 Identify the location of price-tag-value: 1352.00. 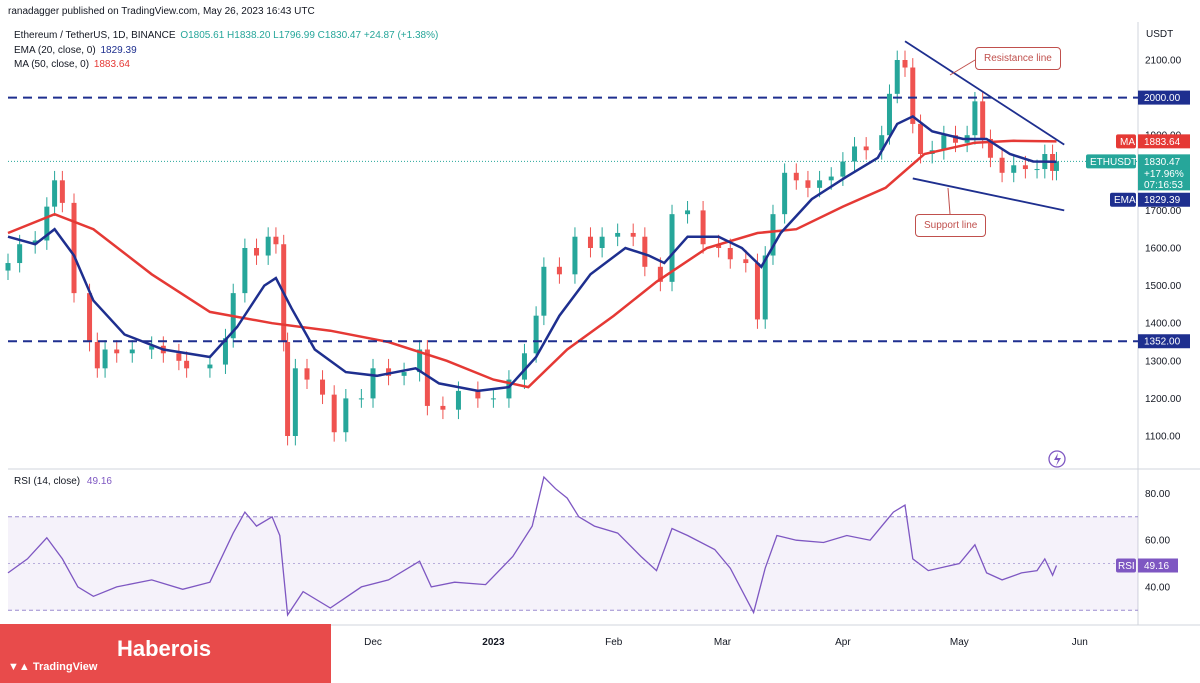
(1162, 342).